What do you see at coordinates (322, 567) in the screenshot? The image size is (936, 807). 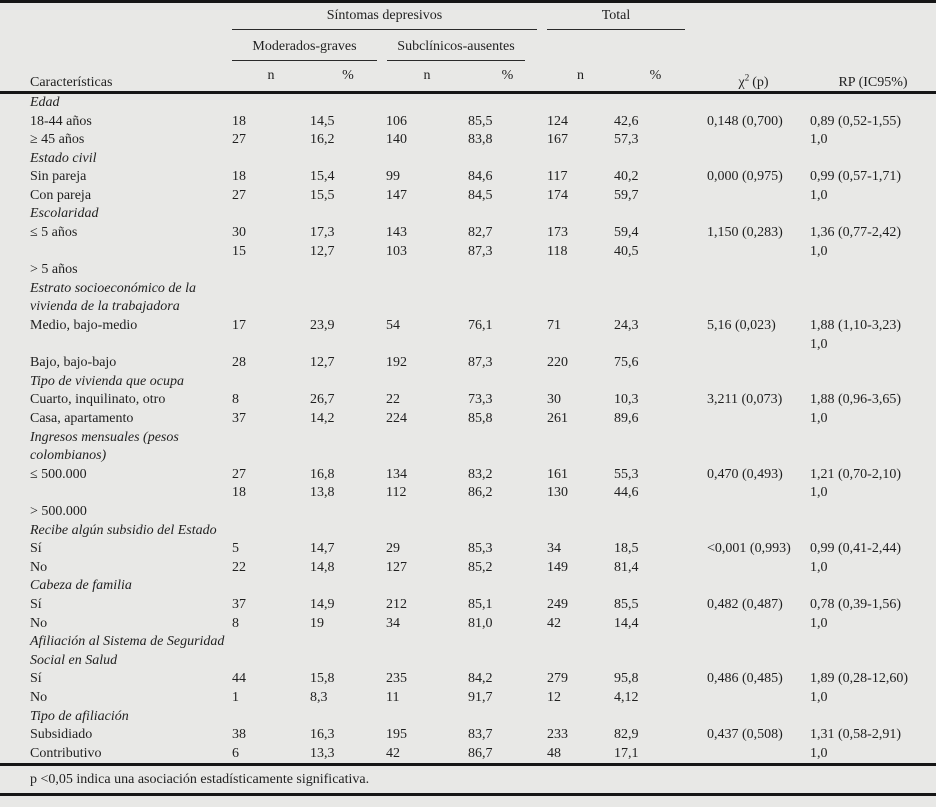 I see `cell-moderados-pct: 14,8` at bounding box center [322, 567].